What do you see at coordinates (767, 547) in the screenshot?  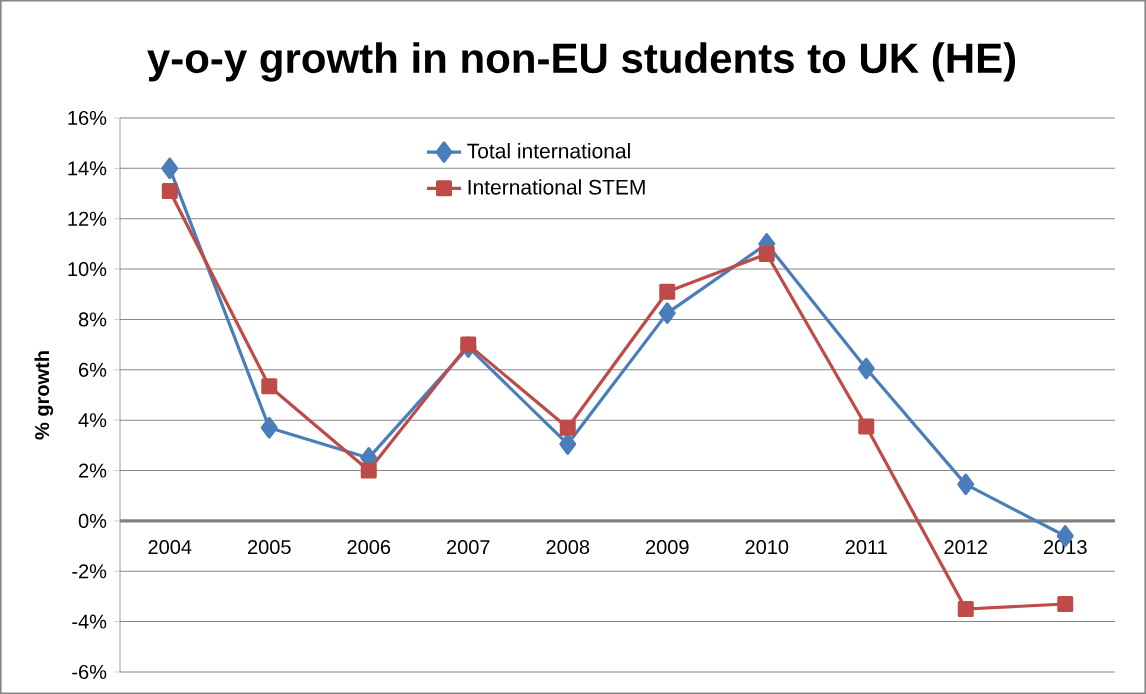 I see `x-tick-label: 2010` at bounding box center [767, 547].